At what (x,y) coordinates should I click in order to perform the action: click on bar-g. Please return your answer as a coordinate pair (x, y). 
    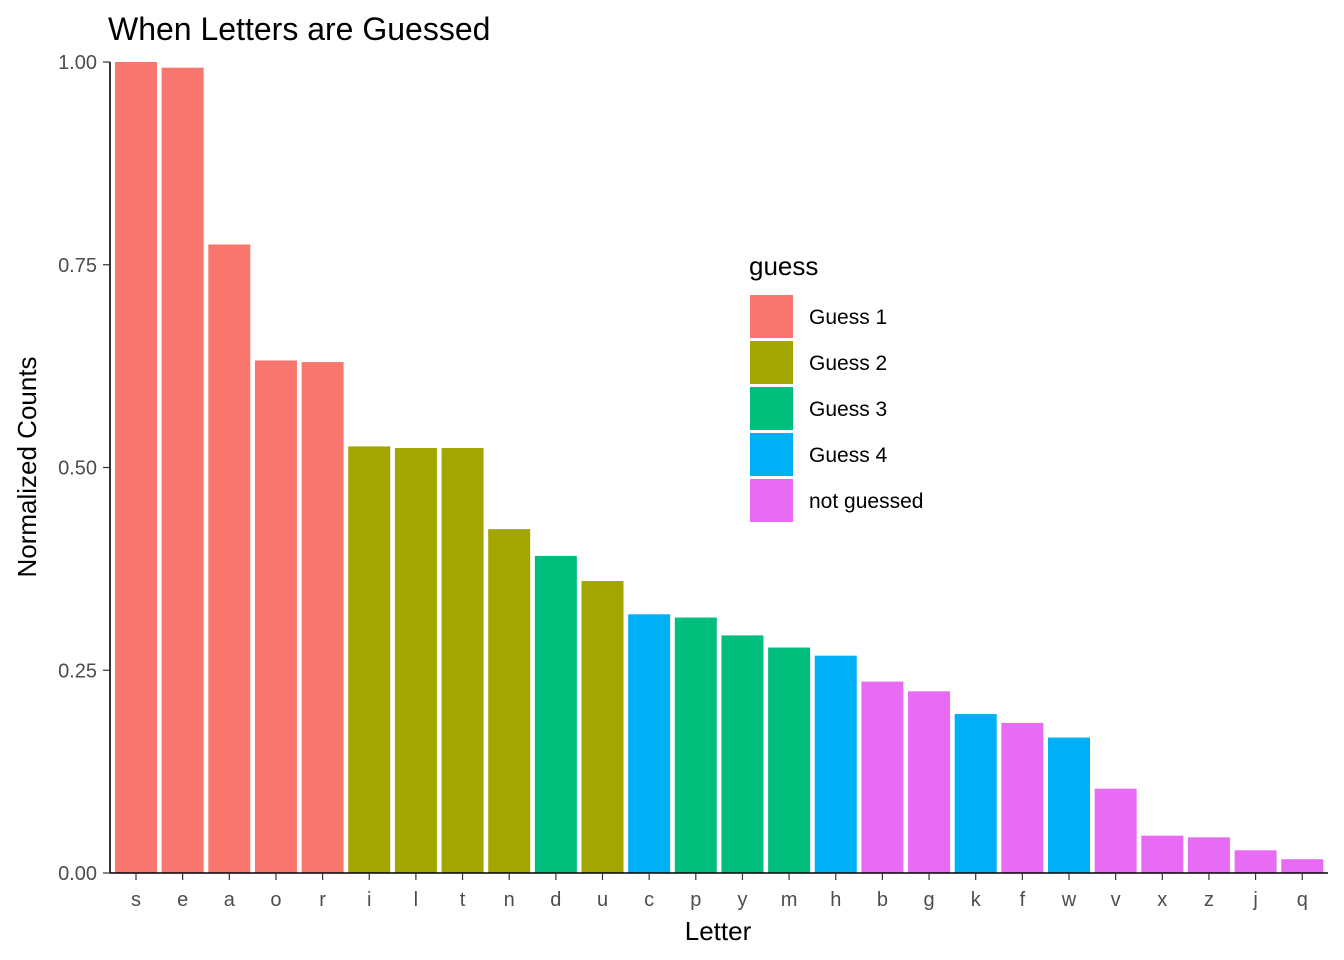
    Looking at the image, I should click on (929, 782).